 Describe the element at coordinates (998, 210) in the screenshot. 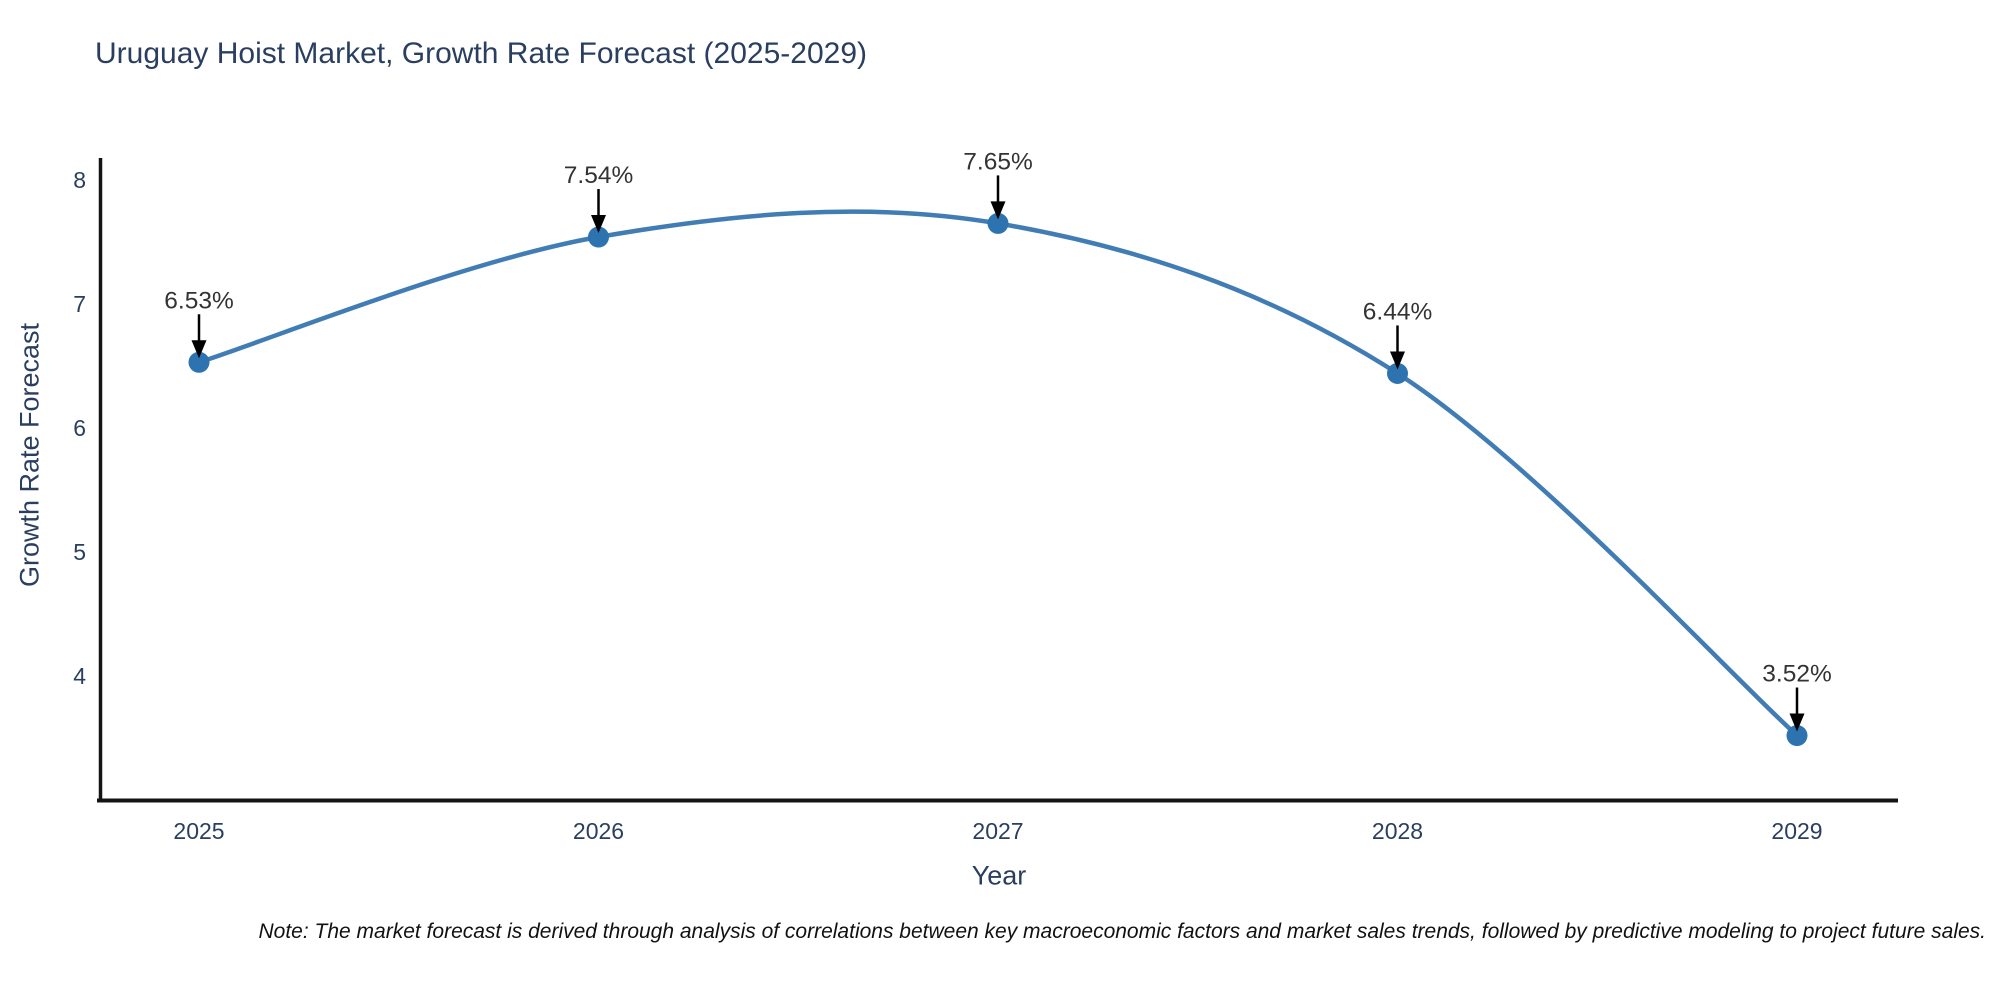

I see `annotation-arrowhead-2027` at that location.